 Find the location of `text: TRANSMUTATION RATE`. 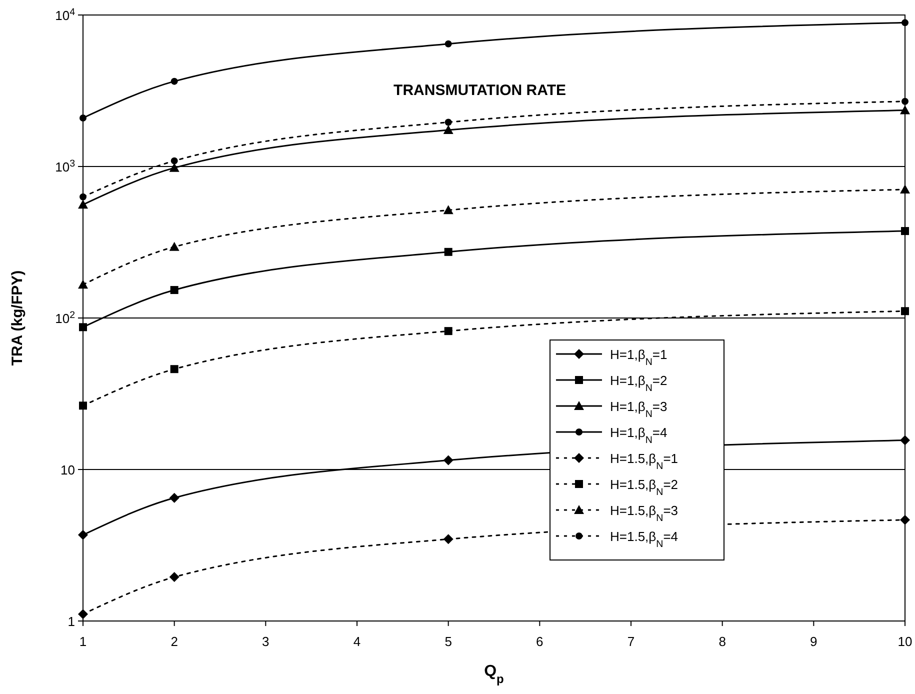

text: TRANSMUTATION RATE is located at coordinates (480, 90).